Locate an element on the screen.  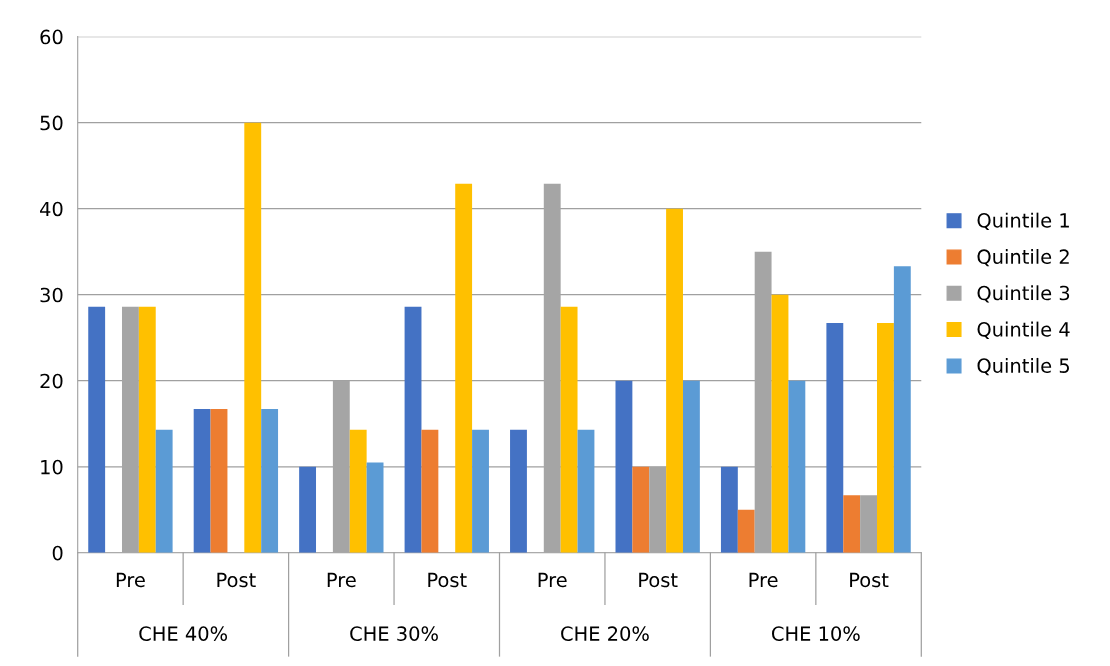
legend-label: Quintile 4 is located at coordinates (1023, 330).